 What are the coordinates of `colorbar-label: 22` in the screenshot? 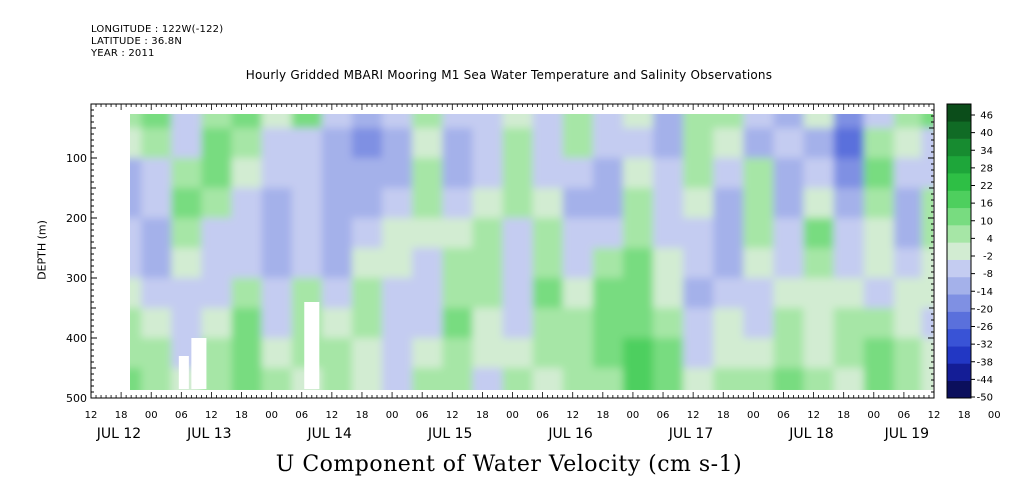 It's located at (986, 186).